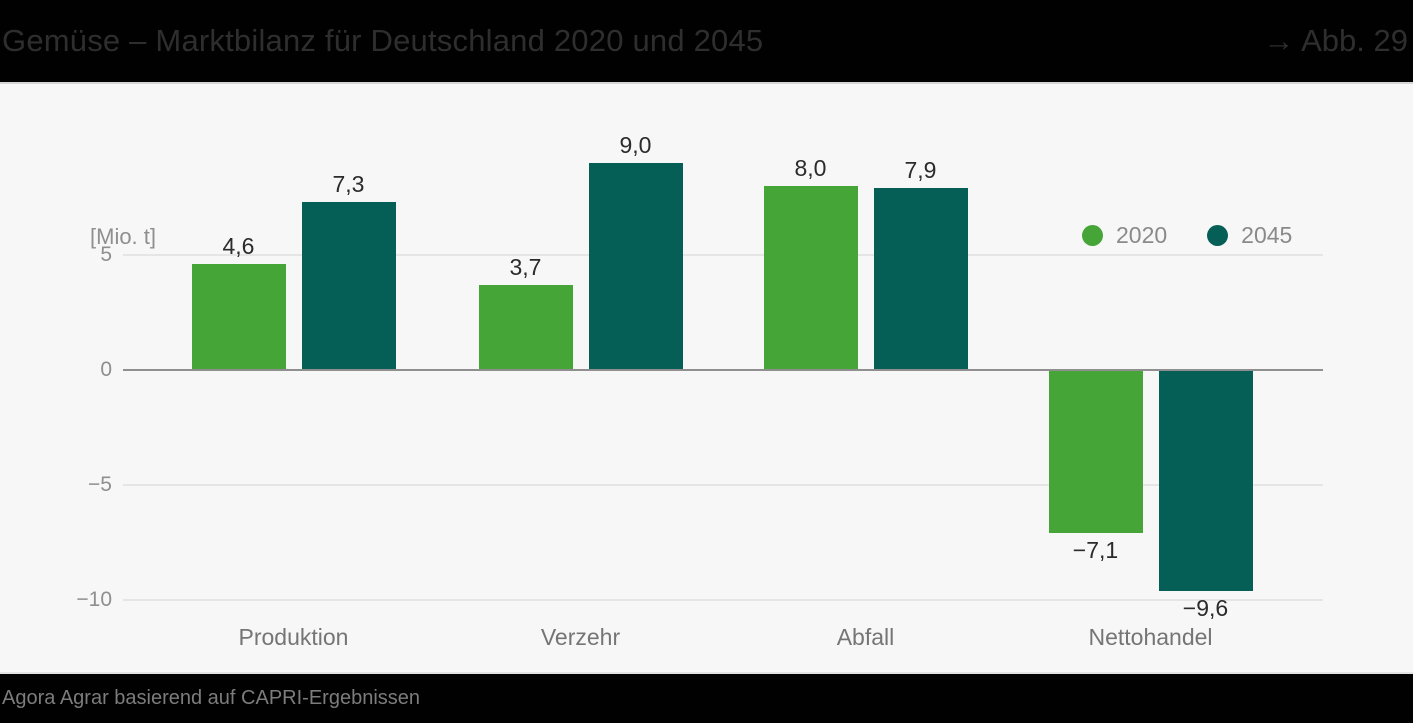  What do you see at coordinates (580, 637) in the screenshot?
I see `x-category-label: Verzehr` at bounding box center [580, 637].